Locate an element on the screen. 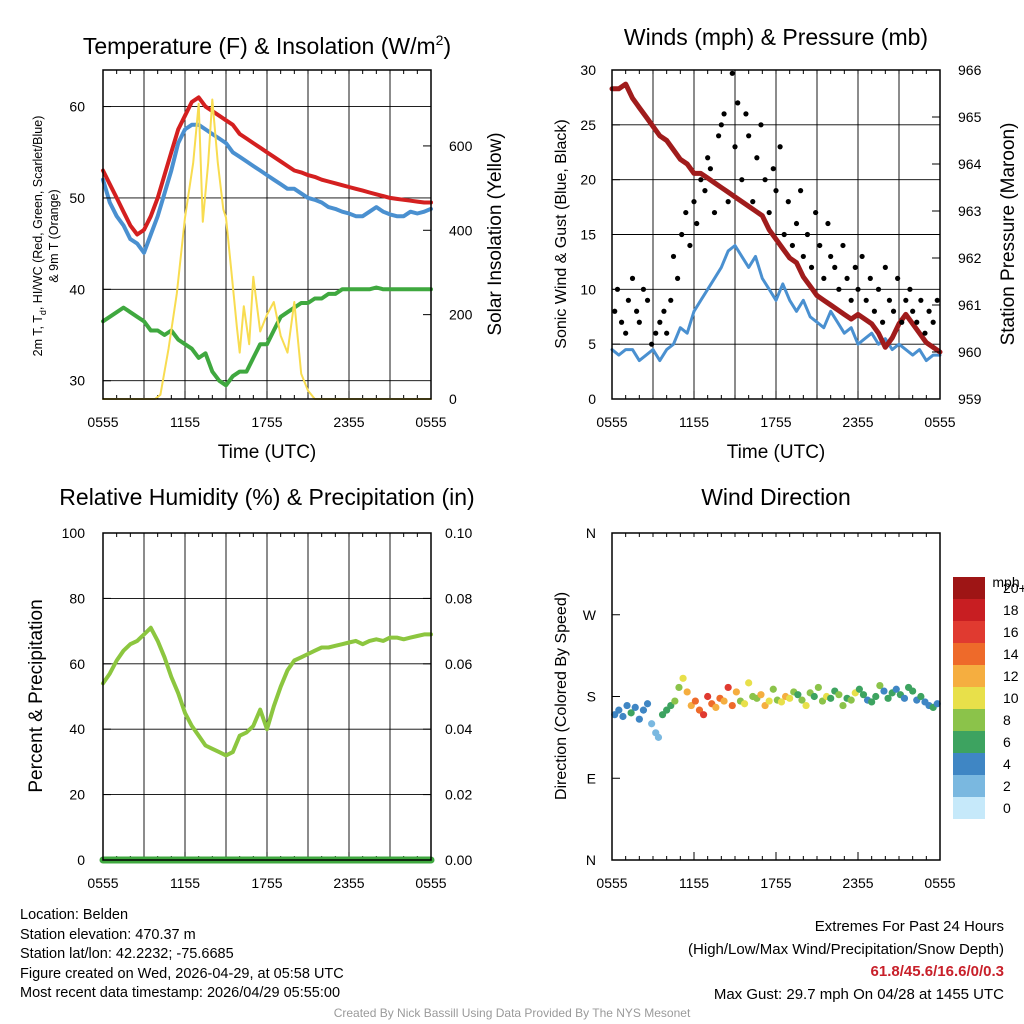 The image size is (1024, 1024). y2-tick-label: 200 is located at coordinates (461, 315).